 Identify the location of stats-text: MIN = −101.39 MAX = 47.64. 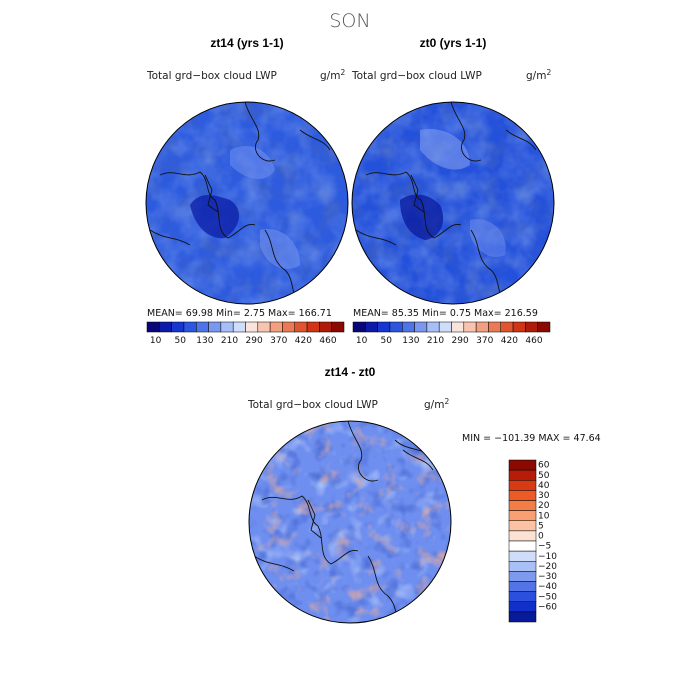
(531, 438).